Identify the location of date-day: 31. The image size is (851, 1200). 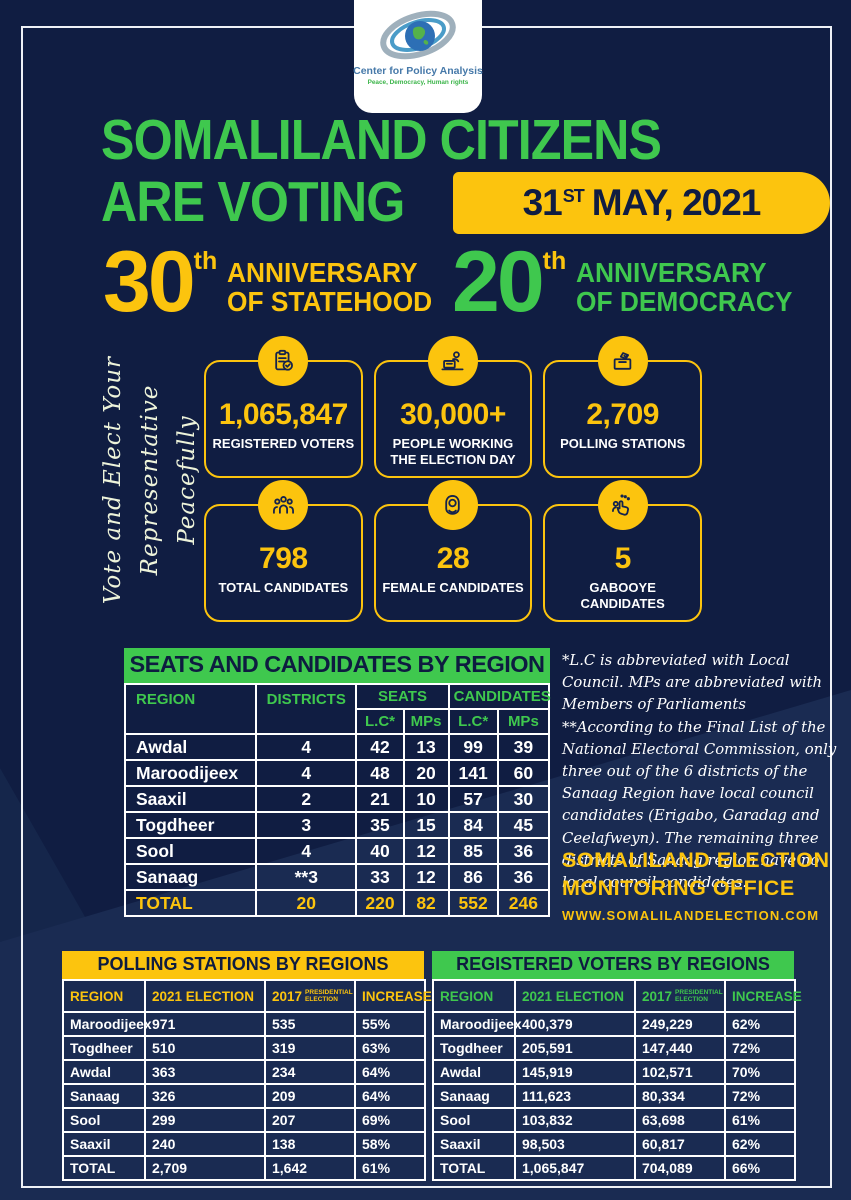
(542, 202).